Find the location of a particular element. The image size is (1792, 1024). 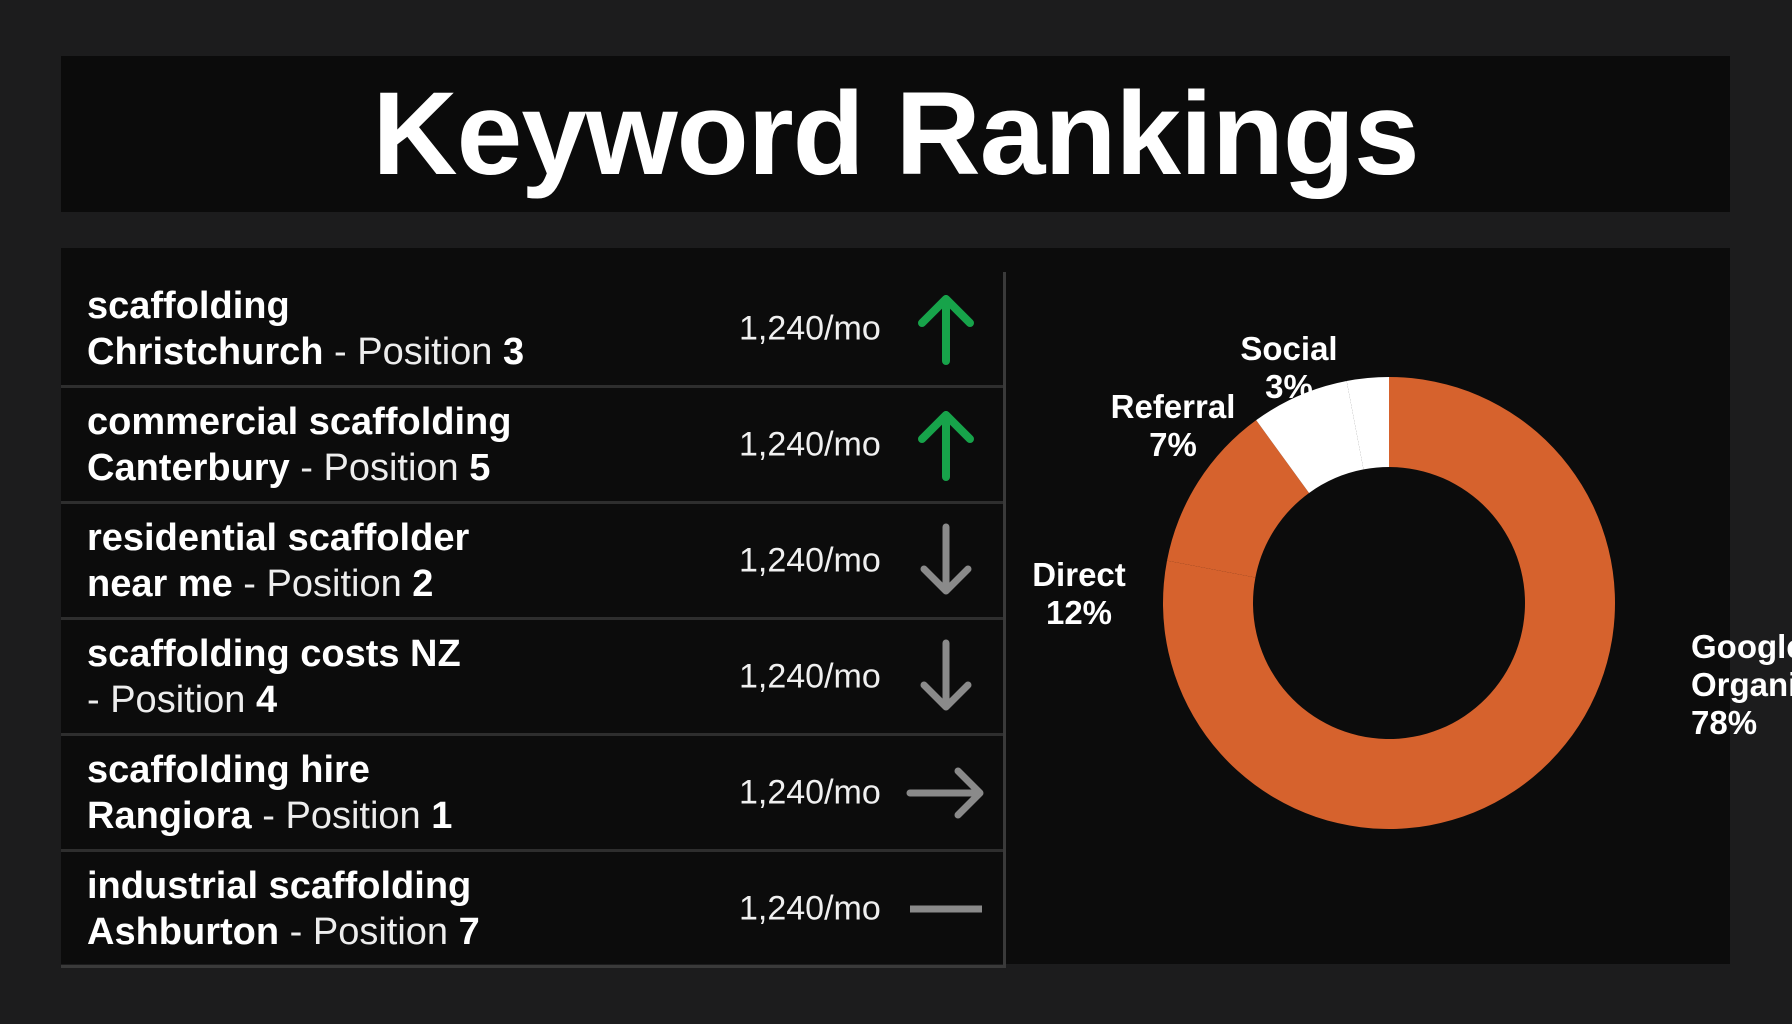

position-number: 2 is located at coordinates (423, 583).